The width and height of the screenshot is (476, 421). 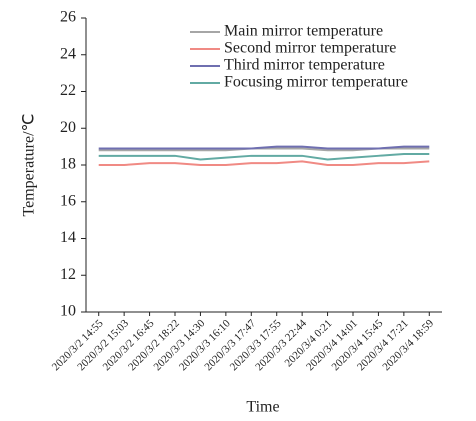 What do you see at coordinates (68, 127) in the screenshot?
I see `y-tick-label: 20` at bounding box center [68, 127].